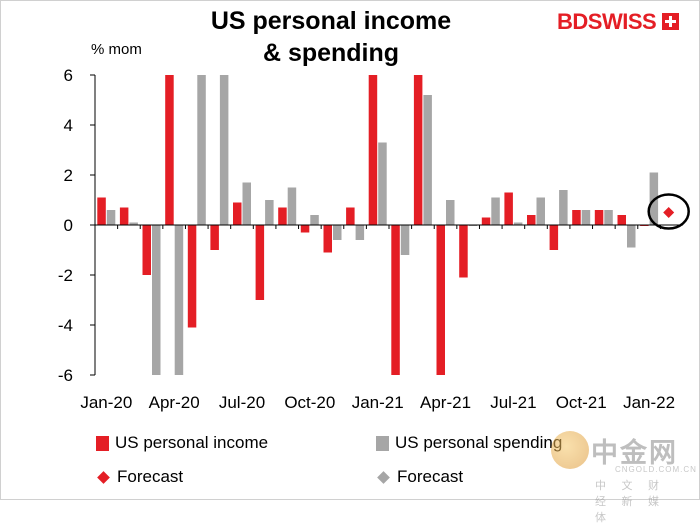 This screenshot has width=700, height=525. I want to click on y-axis-unit-label: % mom, so click(116, 49).